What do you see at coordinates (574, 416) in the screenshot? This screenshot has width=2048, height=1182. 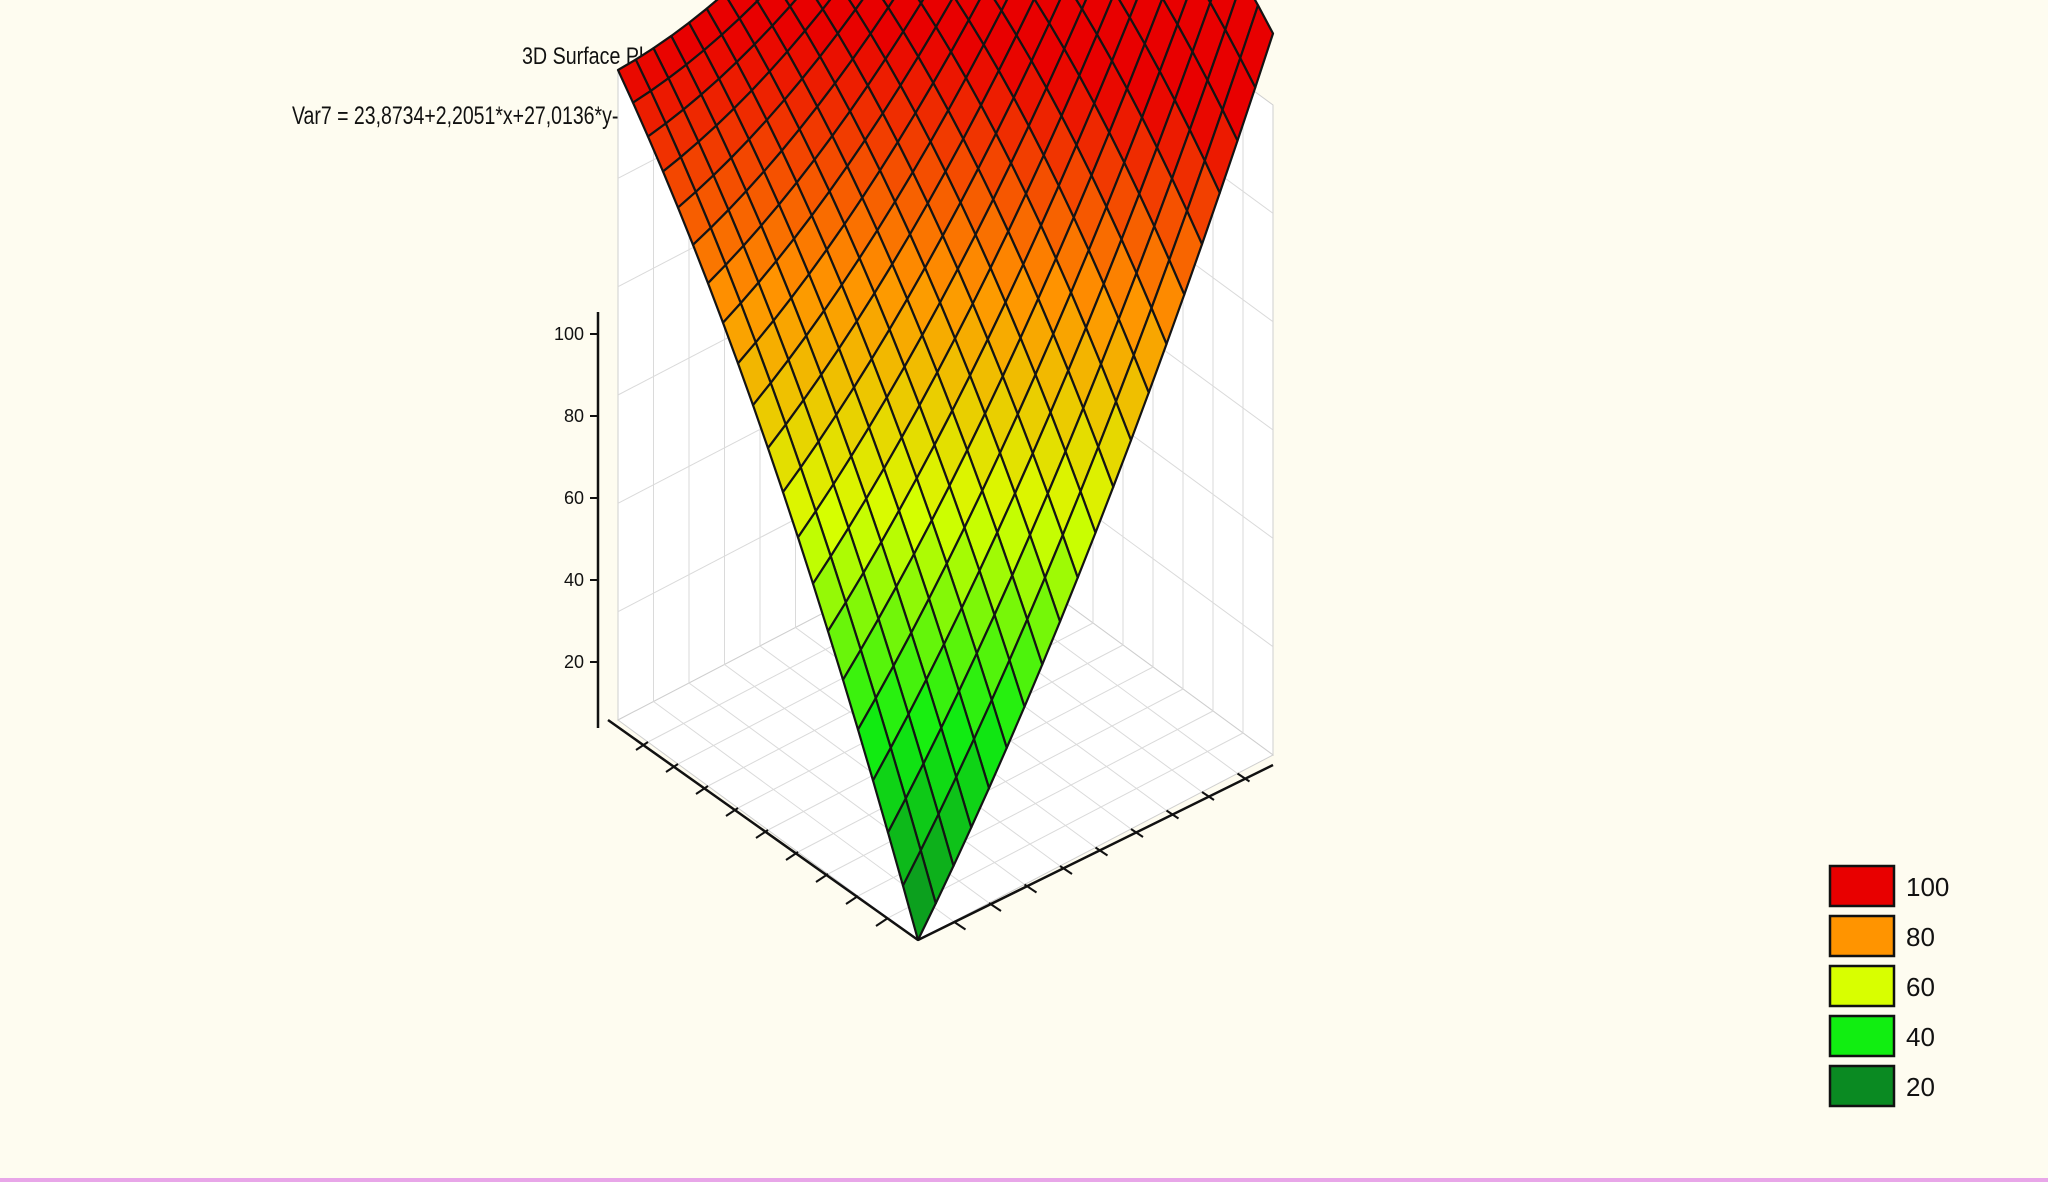 I see `z-tick-label: 80` at bounding box center [574, 416].